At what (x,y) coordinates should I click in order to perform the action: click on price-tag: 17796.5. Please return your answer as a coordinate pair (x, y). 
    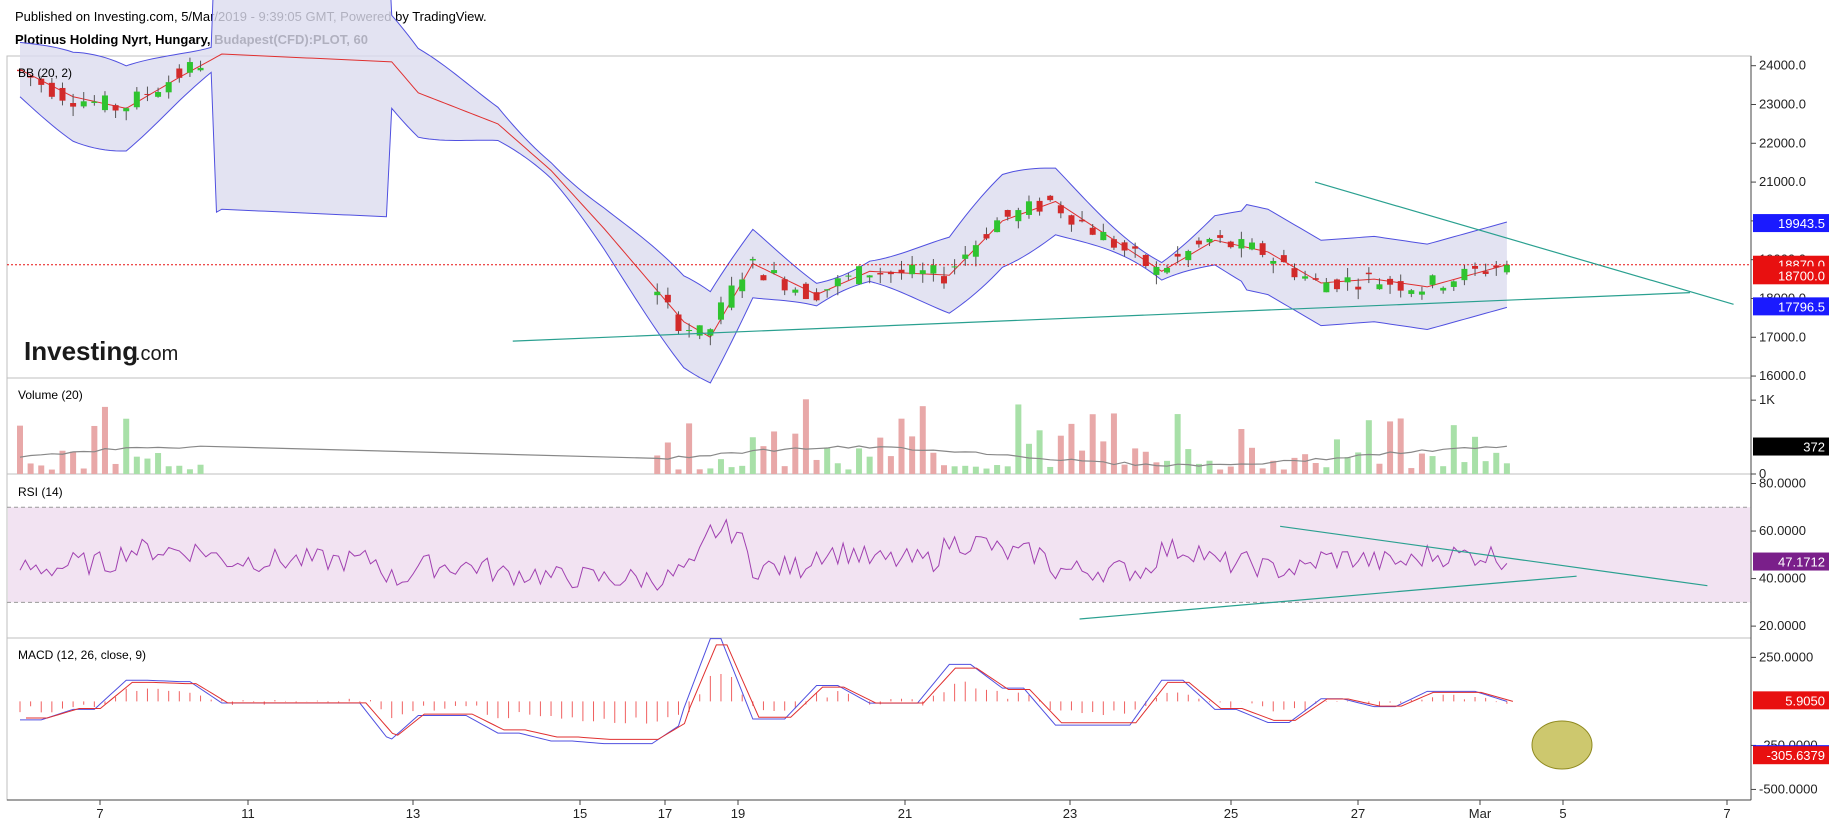
    Looking at the image, I should click on (1801, 306).